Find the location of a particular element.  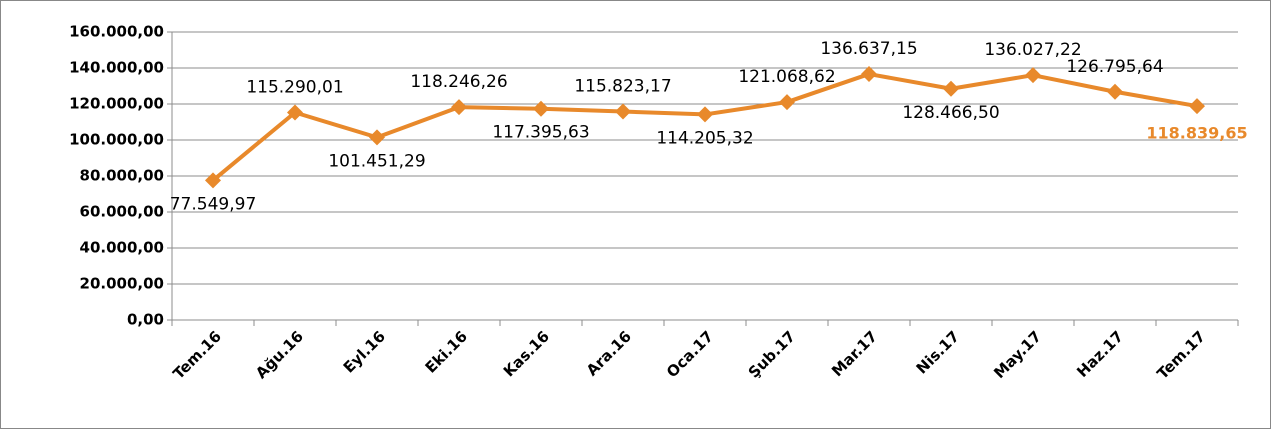

y-tick-label: 120.000,00 is located at coordinates (116, 104).